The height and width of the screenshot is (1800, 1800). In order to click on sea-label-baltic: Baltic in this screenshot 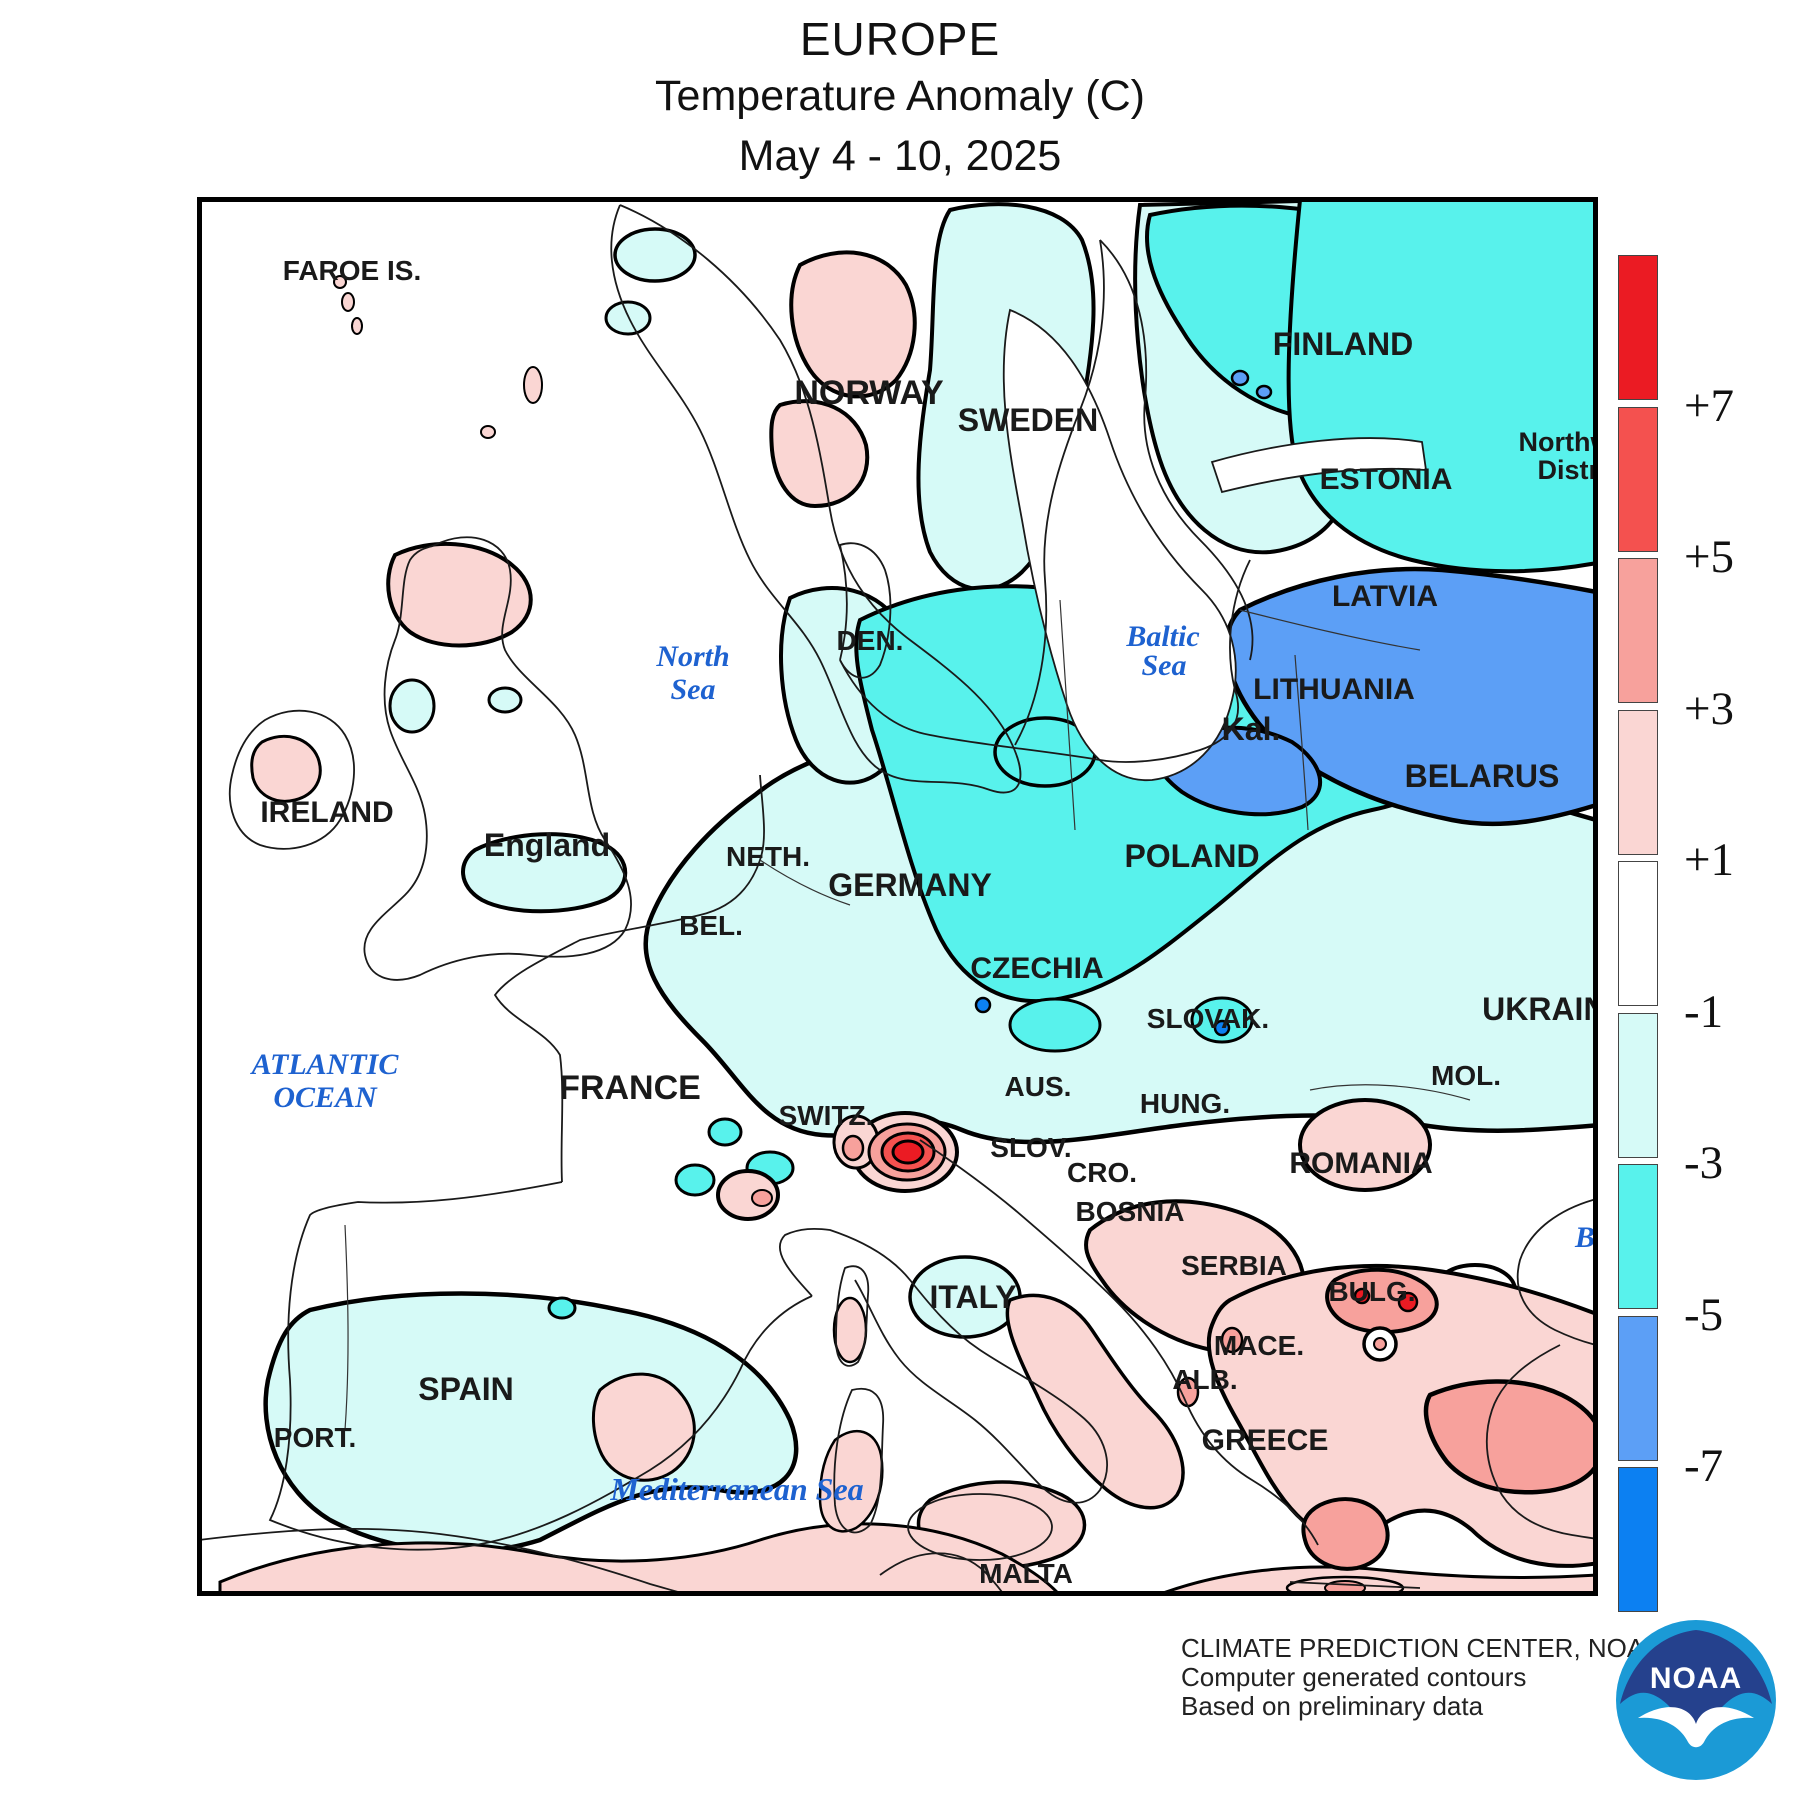, I will do `click(1162, 636)`.